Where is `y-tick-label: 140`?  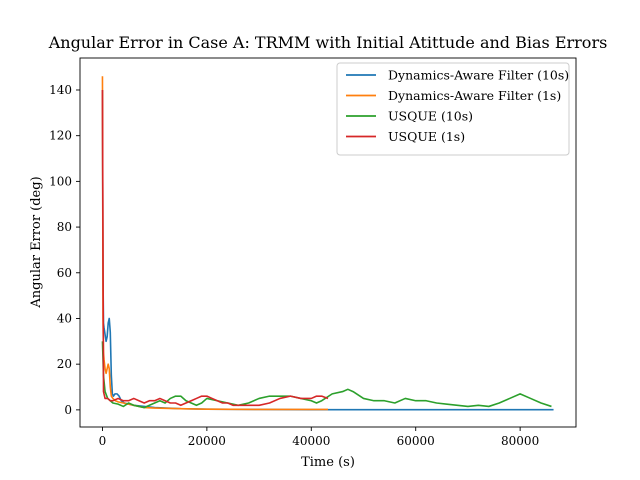
y-tick-label: 140 is located at coordinates (60, 90).